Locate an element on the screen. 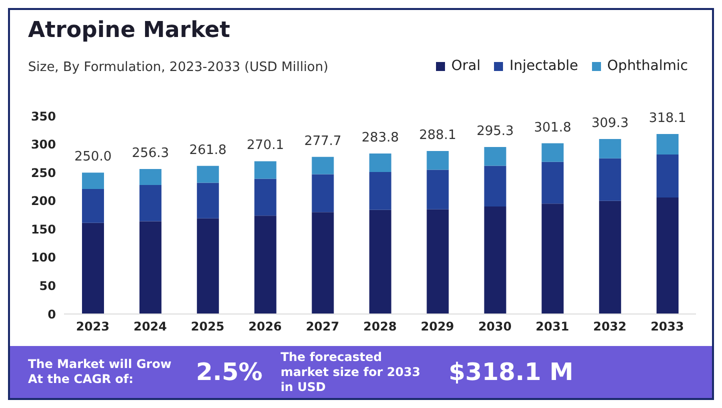 The height and width of the screenshot is (408, 722). y-tick-label: 300 is located at coordinates (43, 145).